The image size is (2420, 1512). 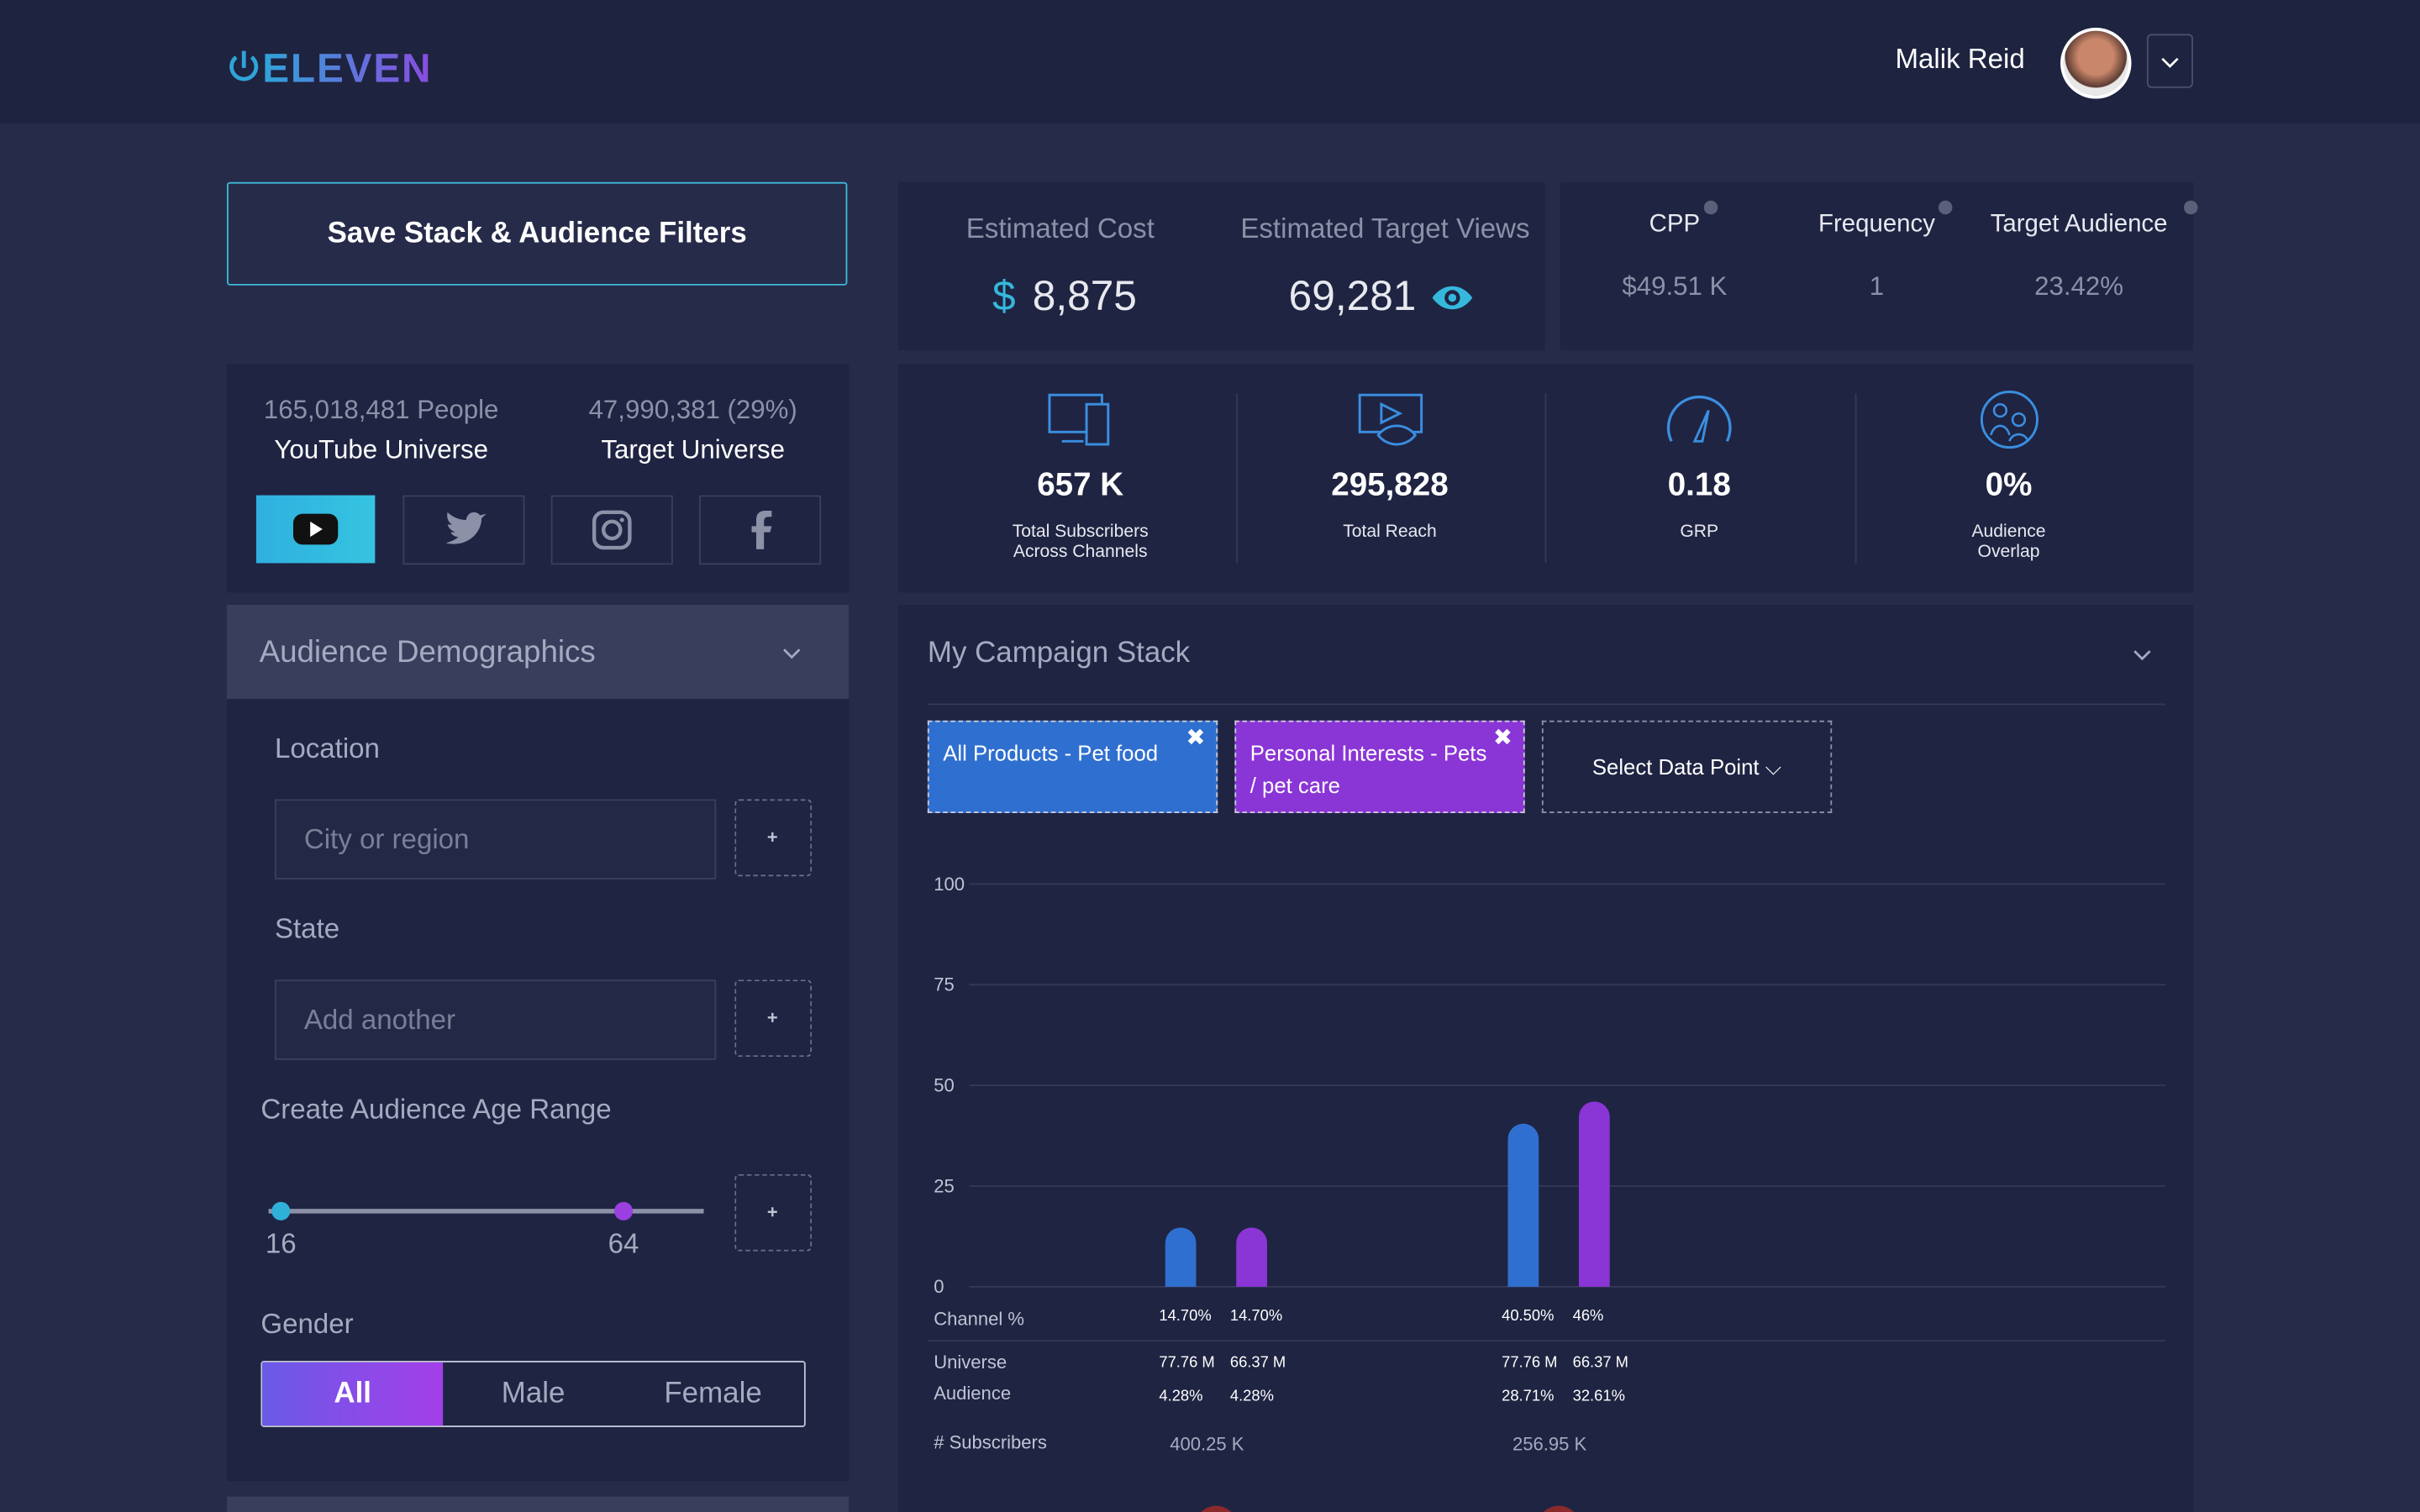 I want to click on divider, so click(x=1546, y=704).